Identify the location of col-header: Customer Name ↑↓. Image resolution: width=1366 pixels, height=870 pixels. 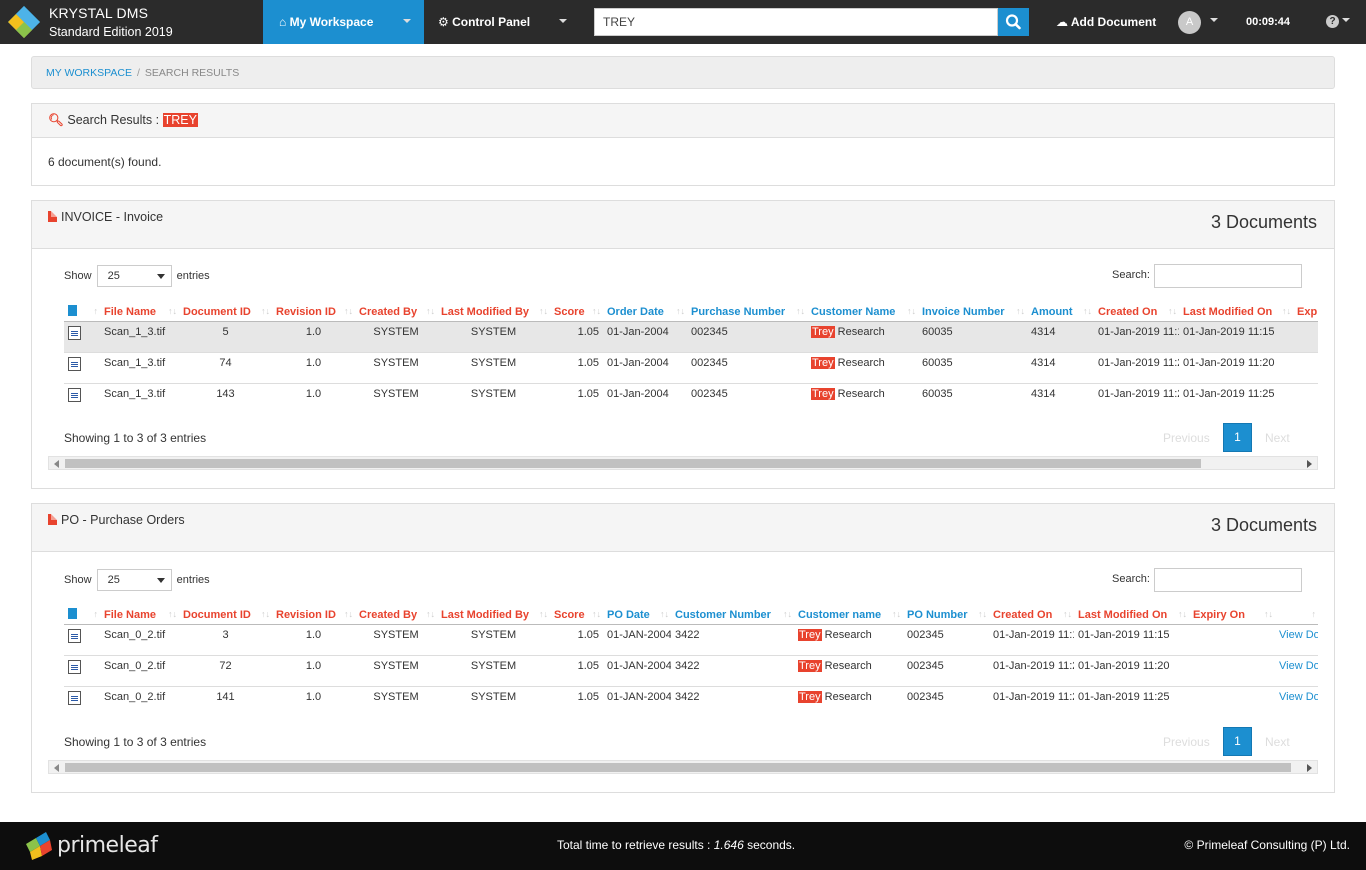
(862, 312).